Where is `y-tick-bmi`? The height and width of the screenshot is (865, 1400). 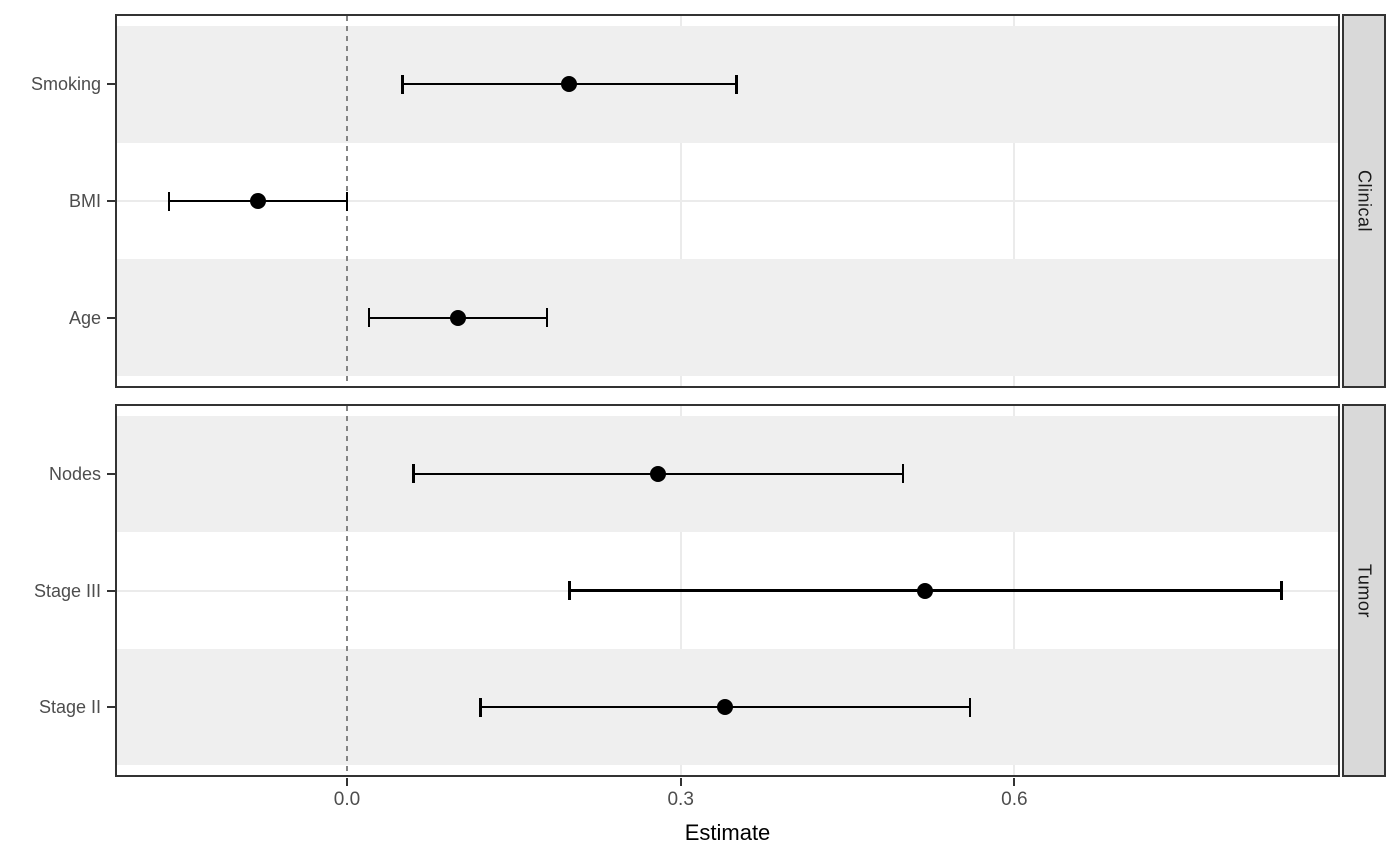 y-tick-bmi is located at coordinates (111, 201).